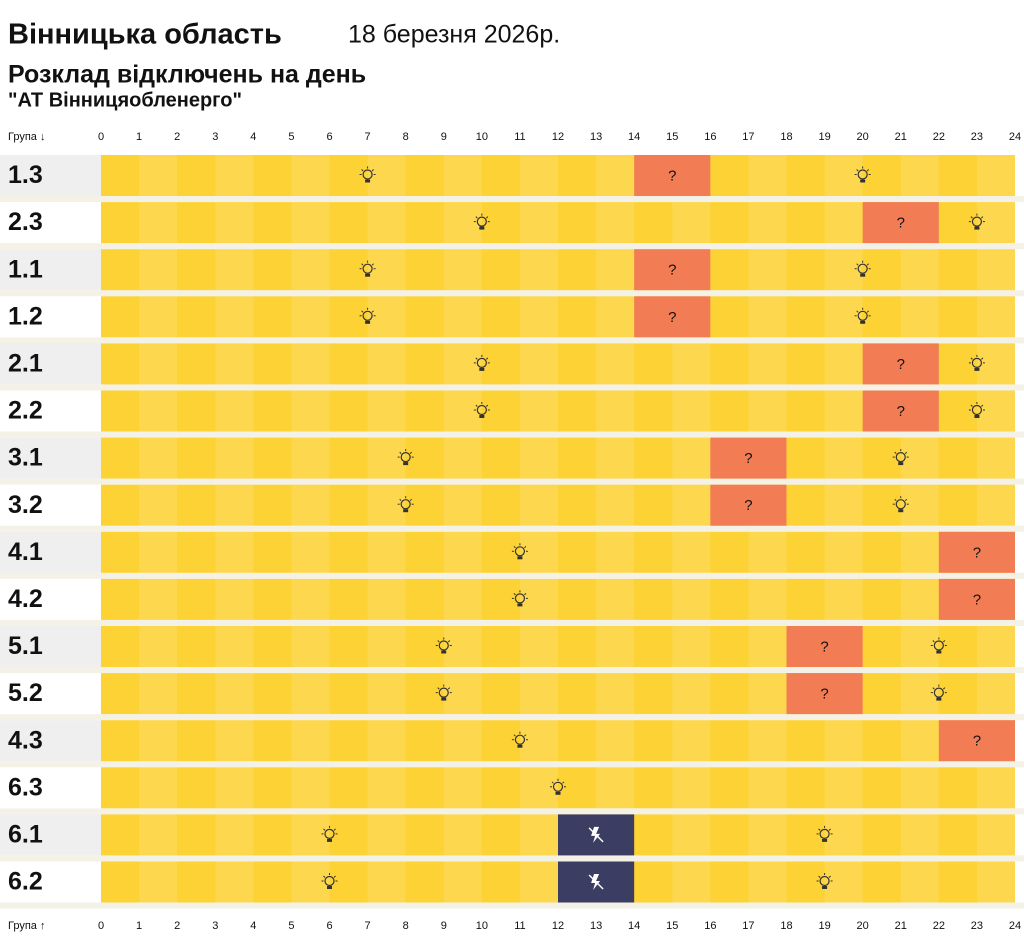  I want to click on hour-label: 4, so click(253, 926).